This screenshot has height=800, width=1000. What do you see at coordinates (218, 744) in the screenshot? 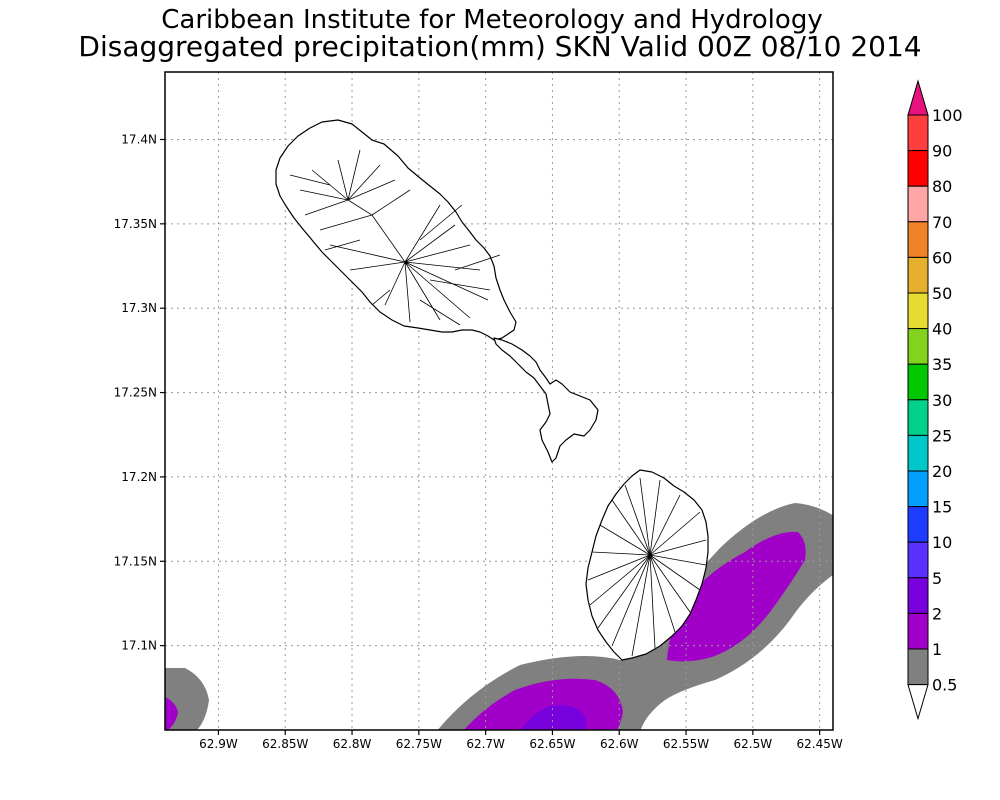
I see `lon-tick-label: 62.9W` at bounding box center [218, 744].